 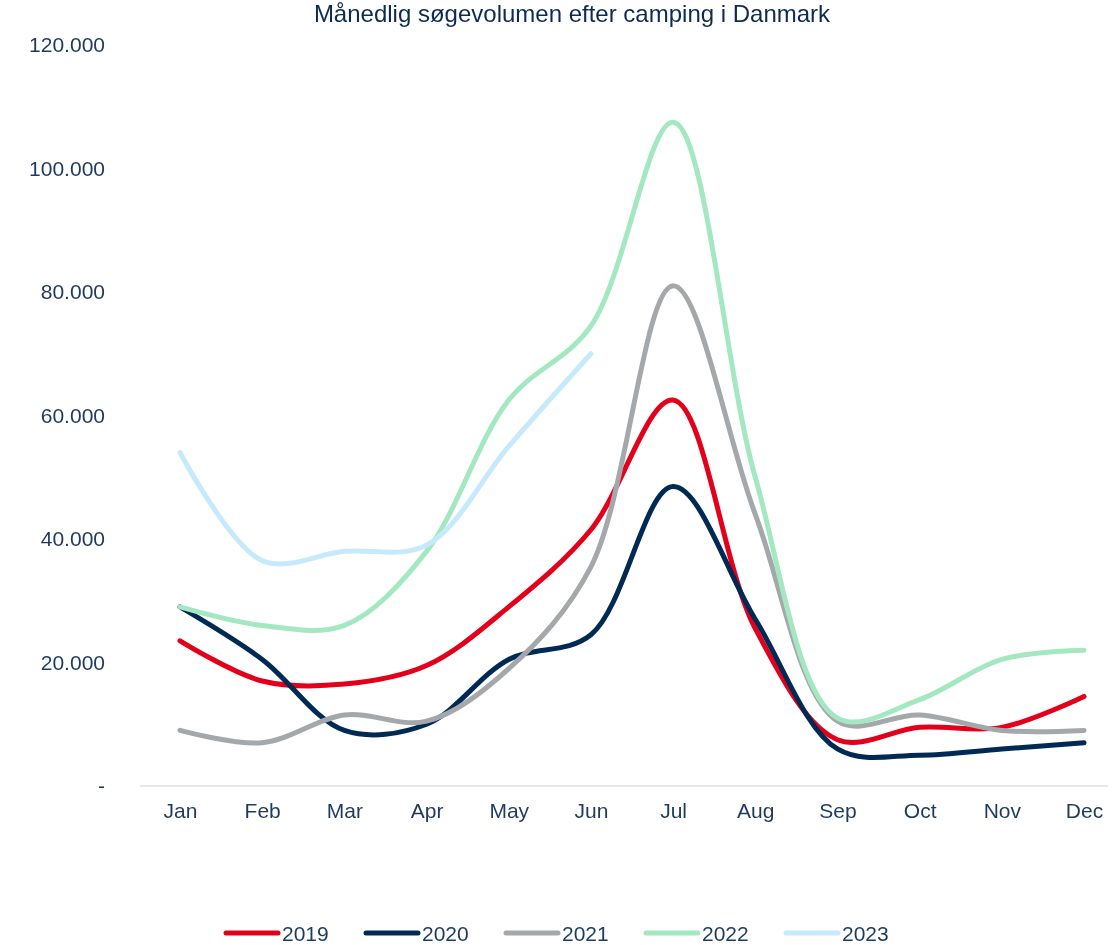 I want to click on legend-label: 2023, so click(x=865, y=933).